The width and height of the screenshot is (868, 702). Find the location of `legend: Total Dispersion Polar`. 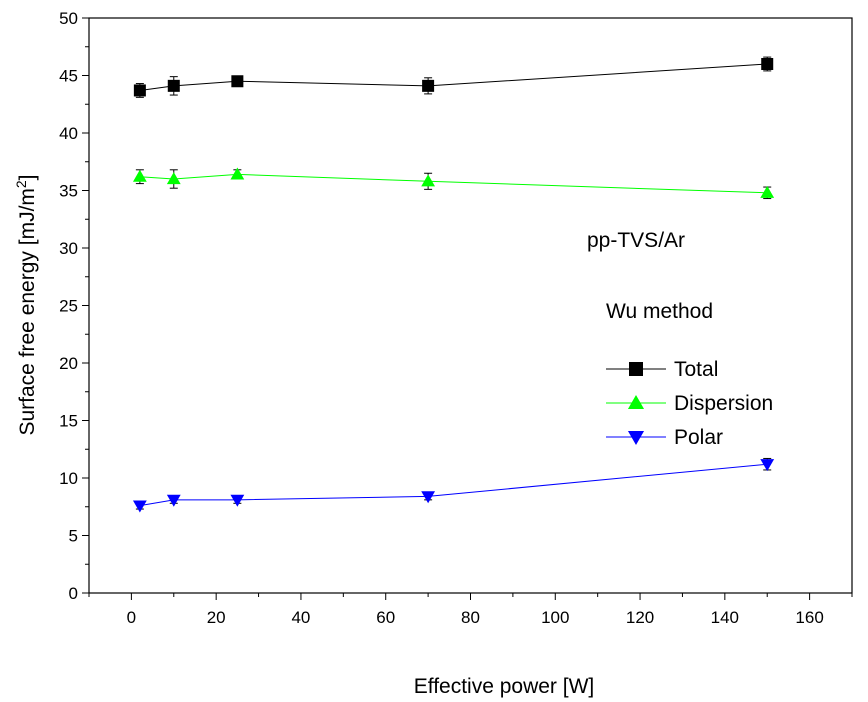

legend: Total Dispersion Polar is located at coordinates (689, 403).